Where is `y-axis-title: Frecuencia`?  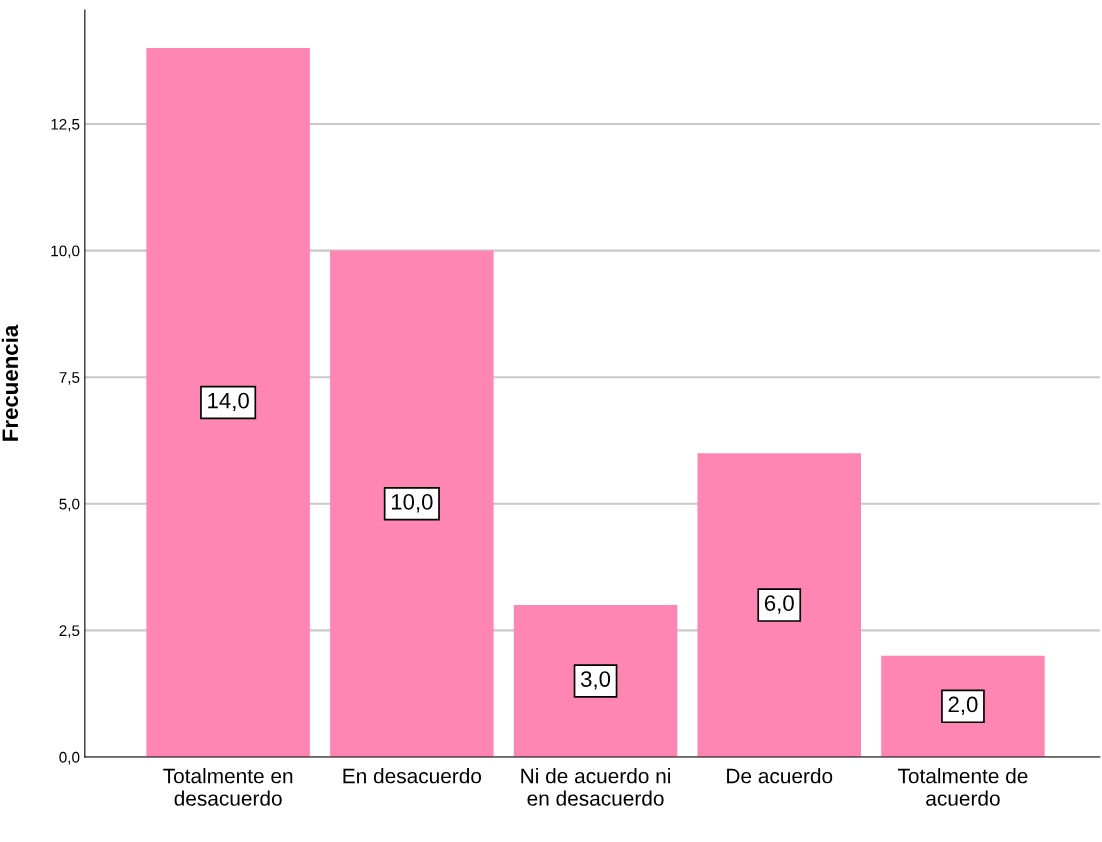
y-axis-title: Frecuencia is located at coordinates (10, 382).